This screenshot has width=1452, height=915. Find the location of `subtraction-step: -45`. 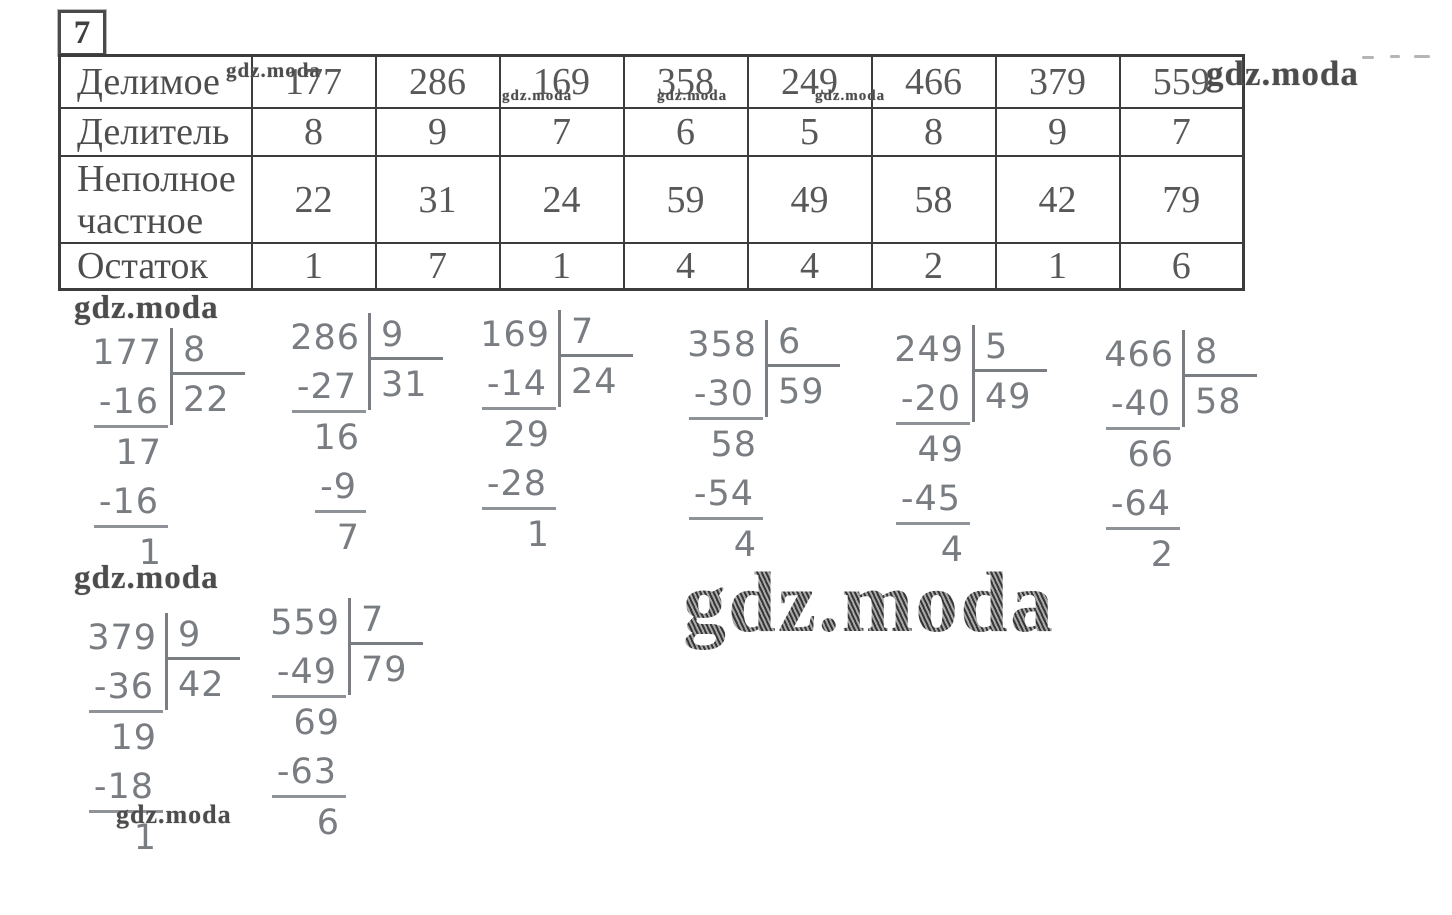

subtraction-step: -45 is located at coordinates (932, 500).